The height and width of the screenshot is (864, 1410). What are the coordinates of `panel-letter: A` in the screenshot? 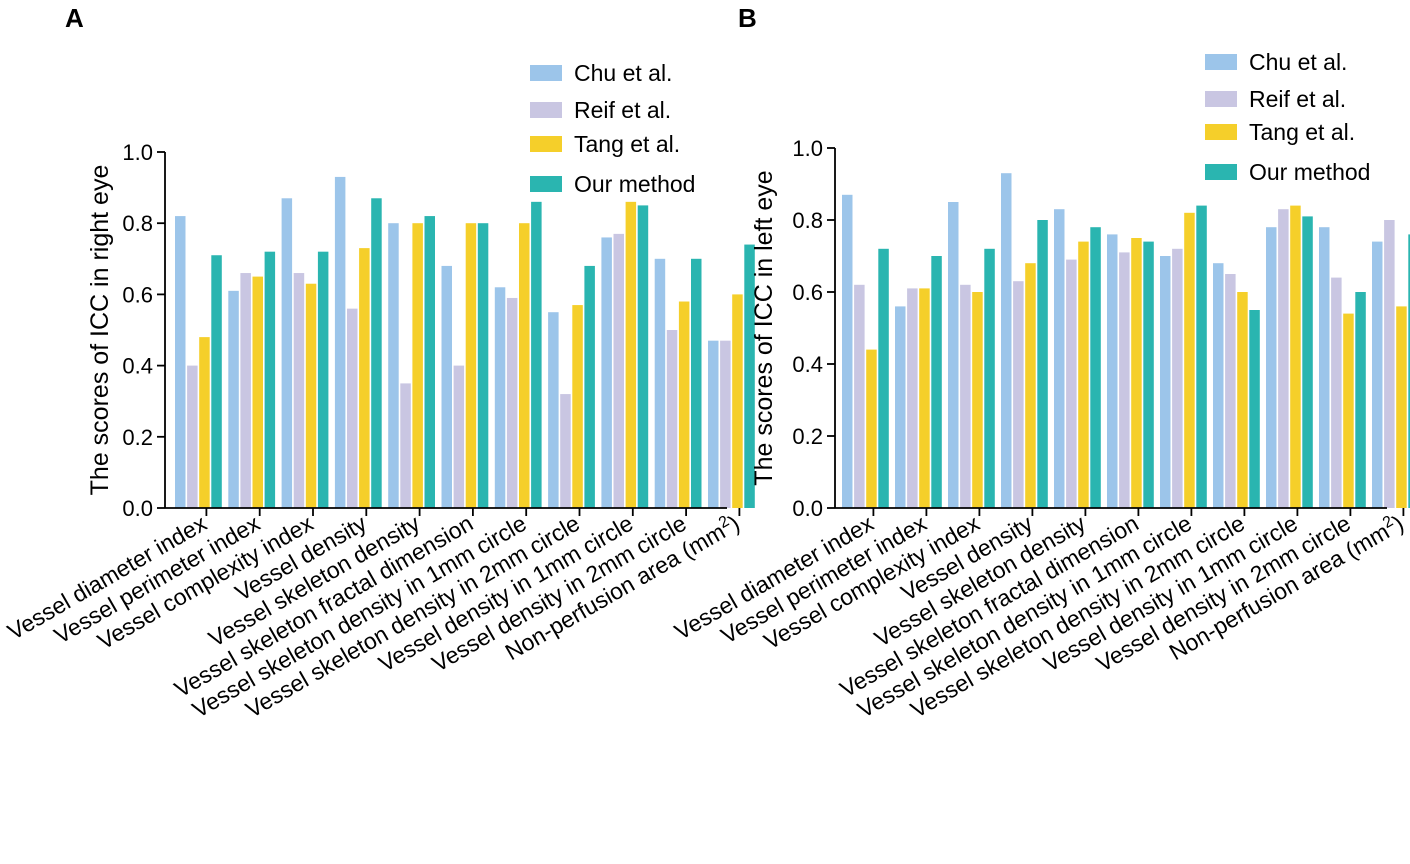 It's located at (74, 18).